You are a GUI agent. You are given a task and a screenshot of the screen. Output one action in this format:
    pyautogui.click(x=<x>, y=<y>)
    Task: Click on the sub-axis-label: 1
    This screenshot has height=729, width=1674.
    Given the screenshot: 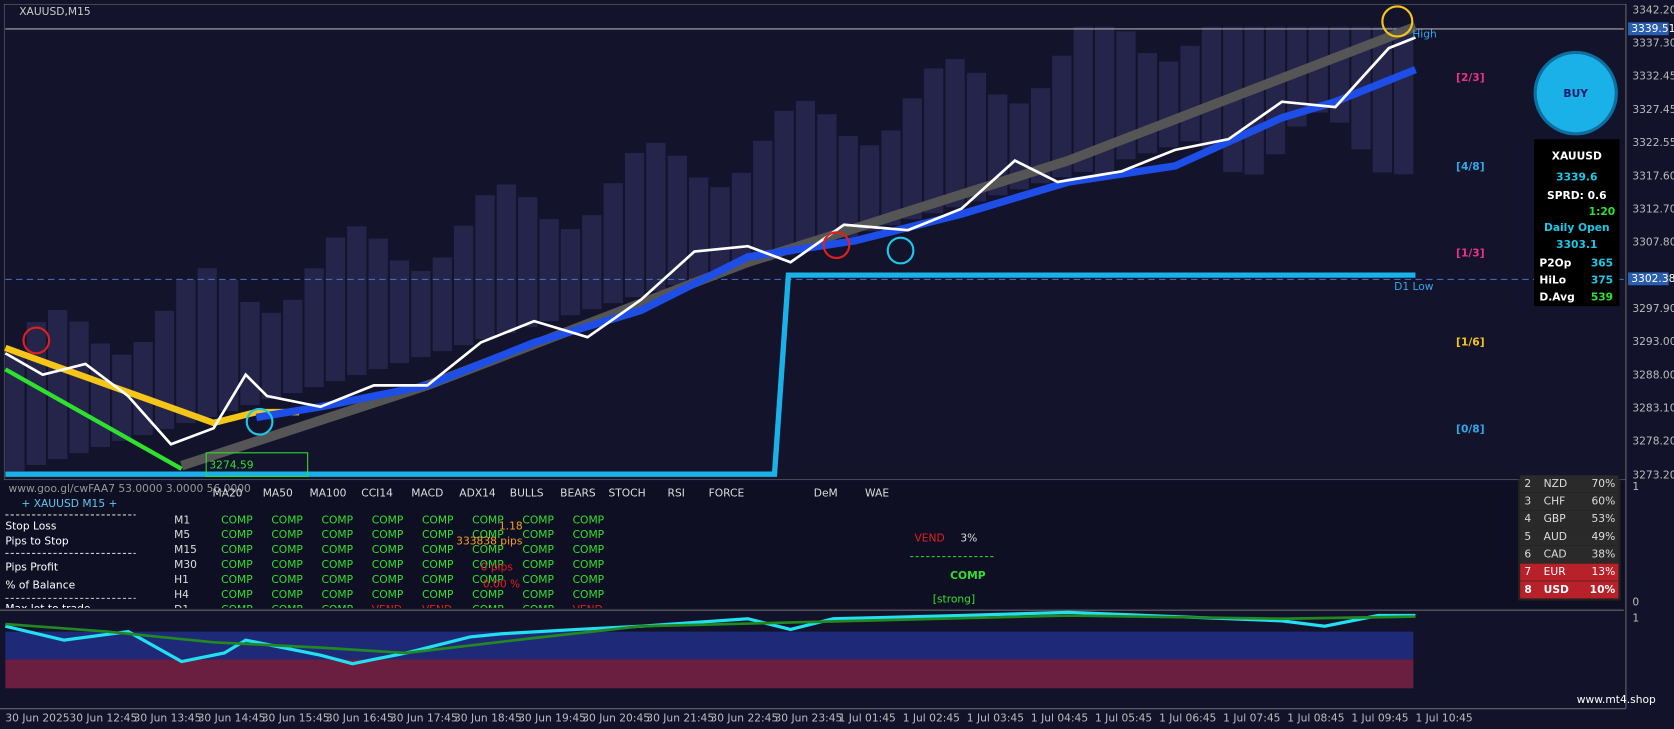 What is the action you would take?
    pyautogui.click(x=1635, y=618)
    